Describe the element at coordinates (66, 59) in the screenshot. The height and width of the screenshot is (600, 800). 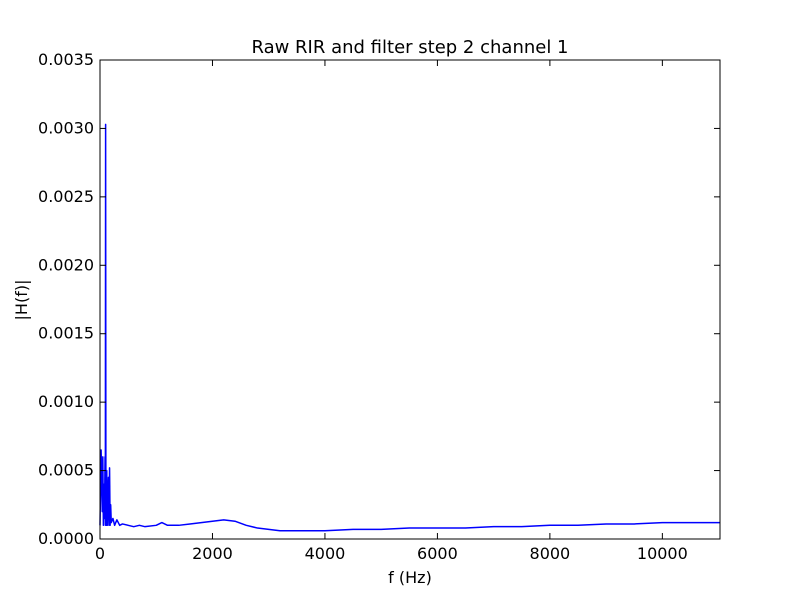
I see `y-tick-label: 0.0035` at that location.